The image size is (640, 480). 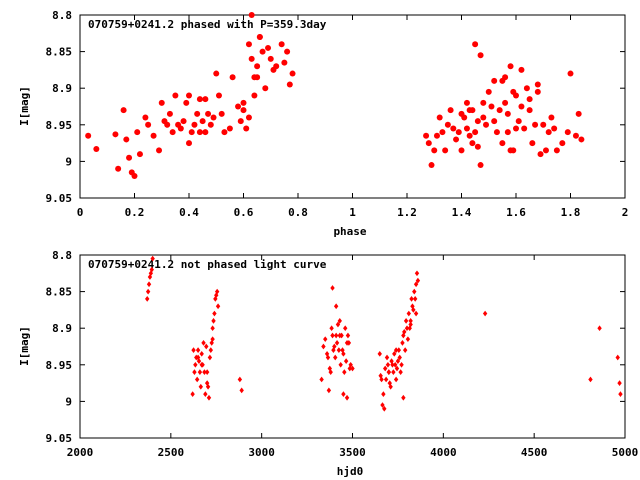 What do you see at coordinates (625, 452) in the screenshot?
I see `x-tick-label: 5000` at bounding box center [625, 452].